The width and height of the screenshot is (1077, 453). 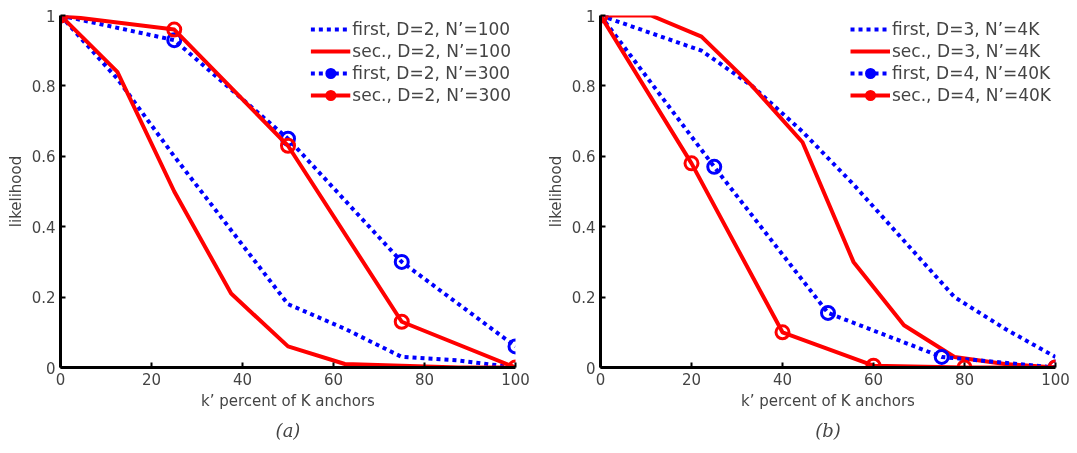 What do you see at coordinates (431, 95) in the screenshot?
I see `legend-label: sec., D=2, N’=300` at bounding box center [431, 95].